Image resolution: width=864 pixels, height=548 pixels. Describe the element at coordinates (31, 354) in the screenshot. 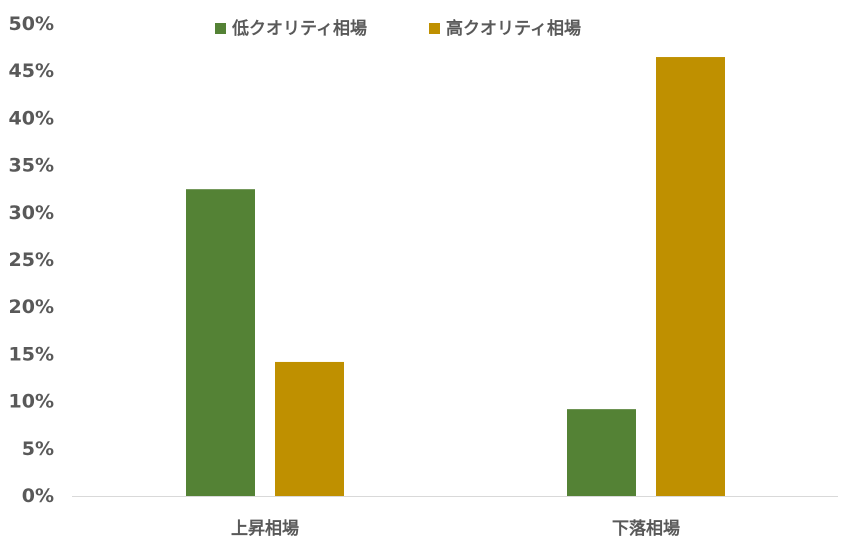

I see `y-tick-label: 15%` at that location.